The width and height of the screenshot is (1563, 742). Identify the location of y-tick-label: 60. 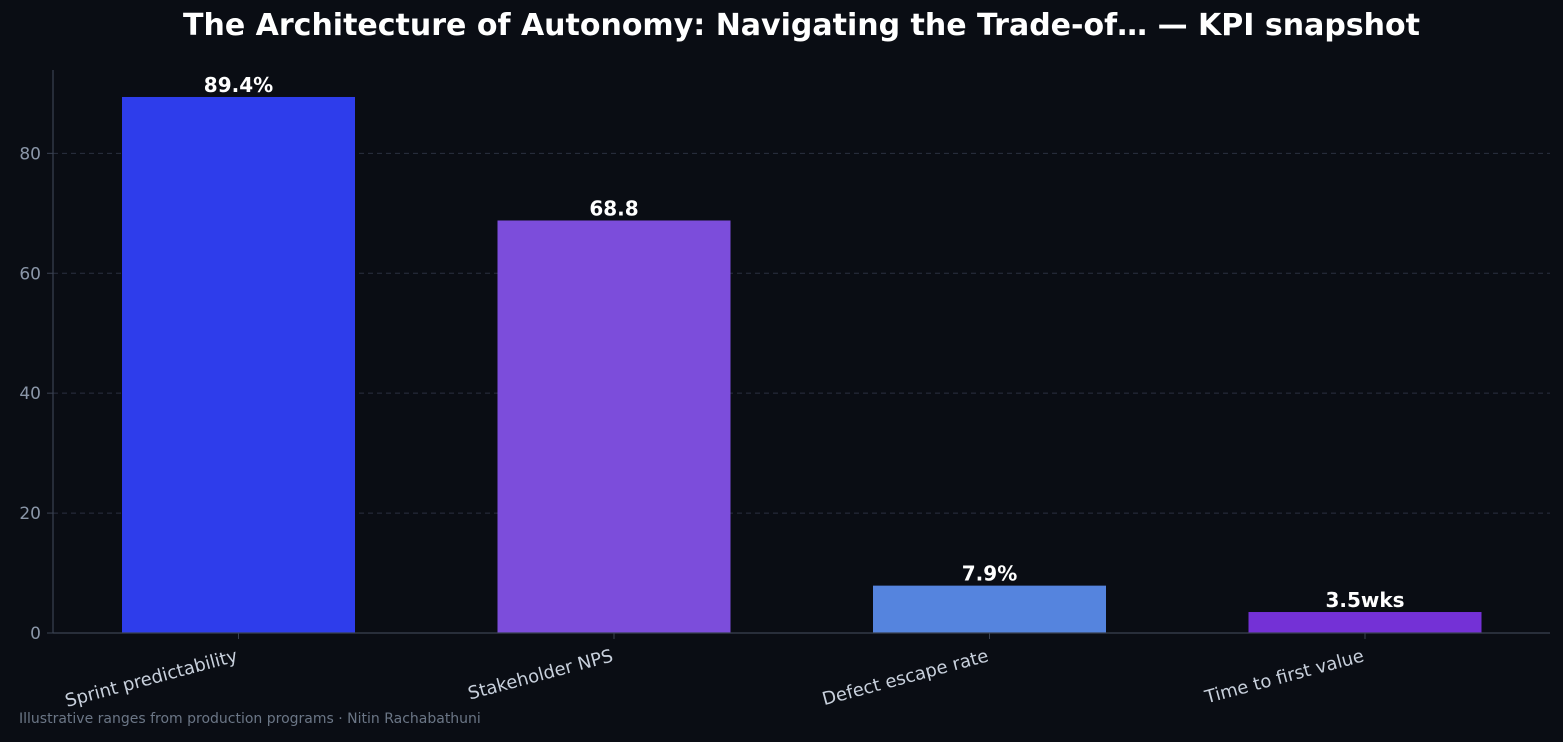
(30, 274).